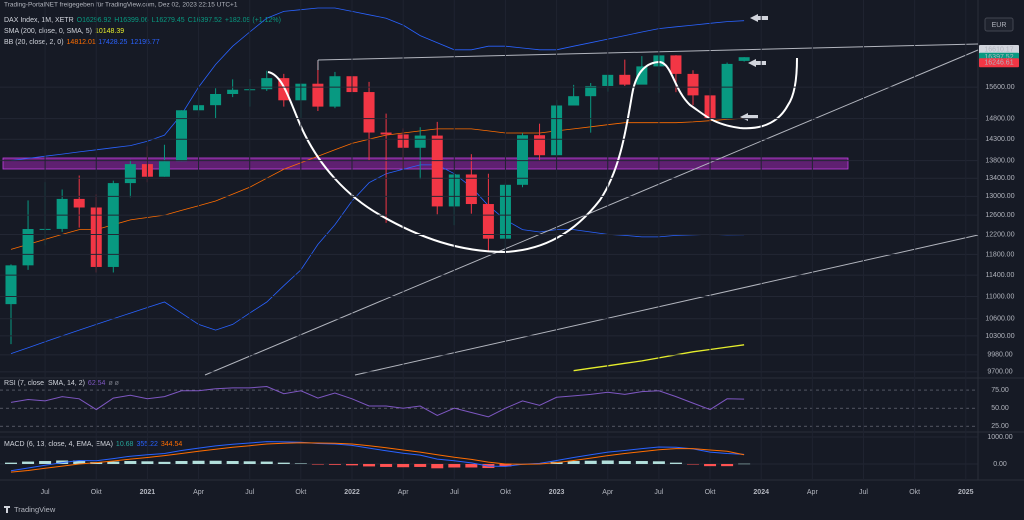 The image size is (1024, 520). I want to click on trend-line, so click(648, 52).